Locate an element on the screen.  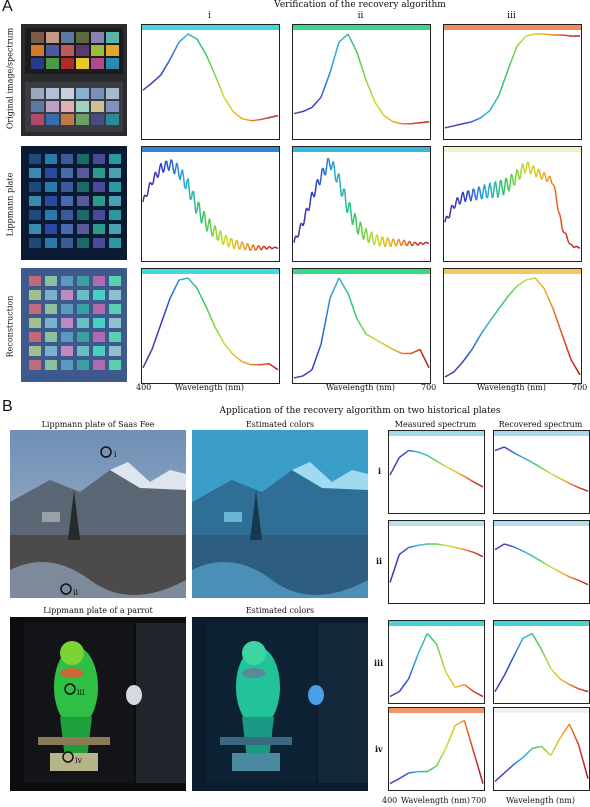
plot-b-ii-recovered is located at coordinates (541, 562).